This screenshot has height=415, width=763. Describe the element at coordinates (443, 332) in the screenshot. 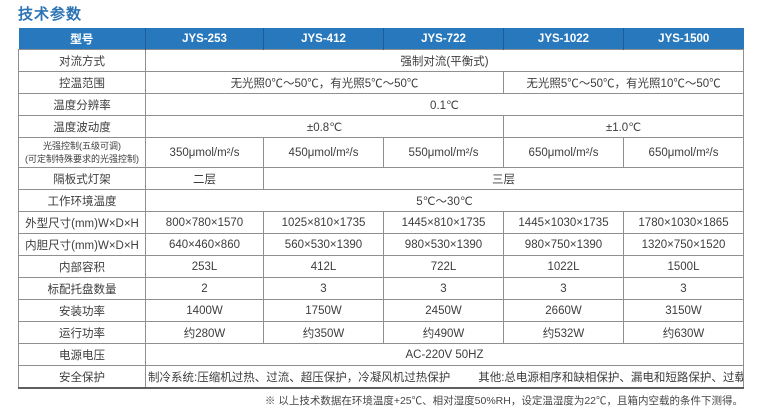

I see `value-cell: 约490W` at that location.